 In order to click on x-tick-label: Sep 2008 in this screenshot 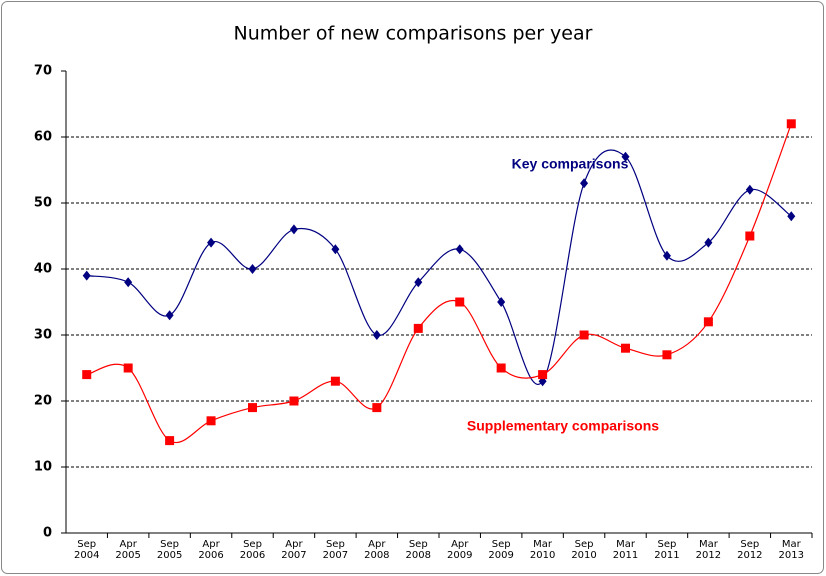, I will do `click(418, 550)`.